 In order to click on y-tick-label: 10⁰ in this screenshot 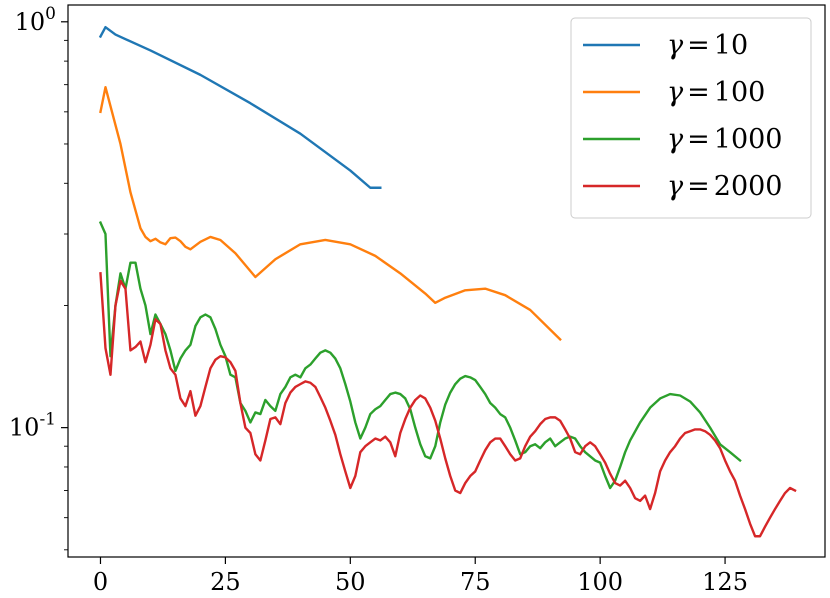, I will do `click(35, 20)`.